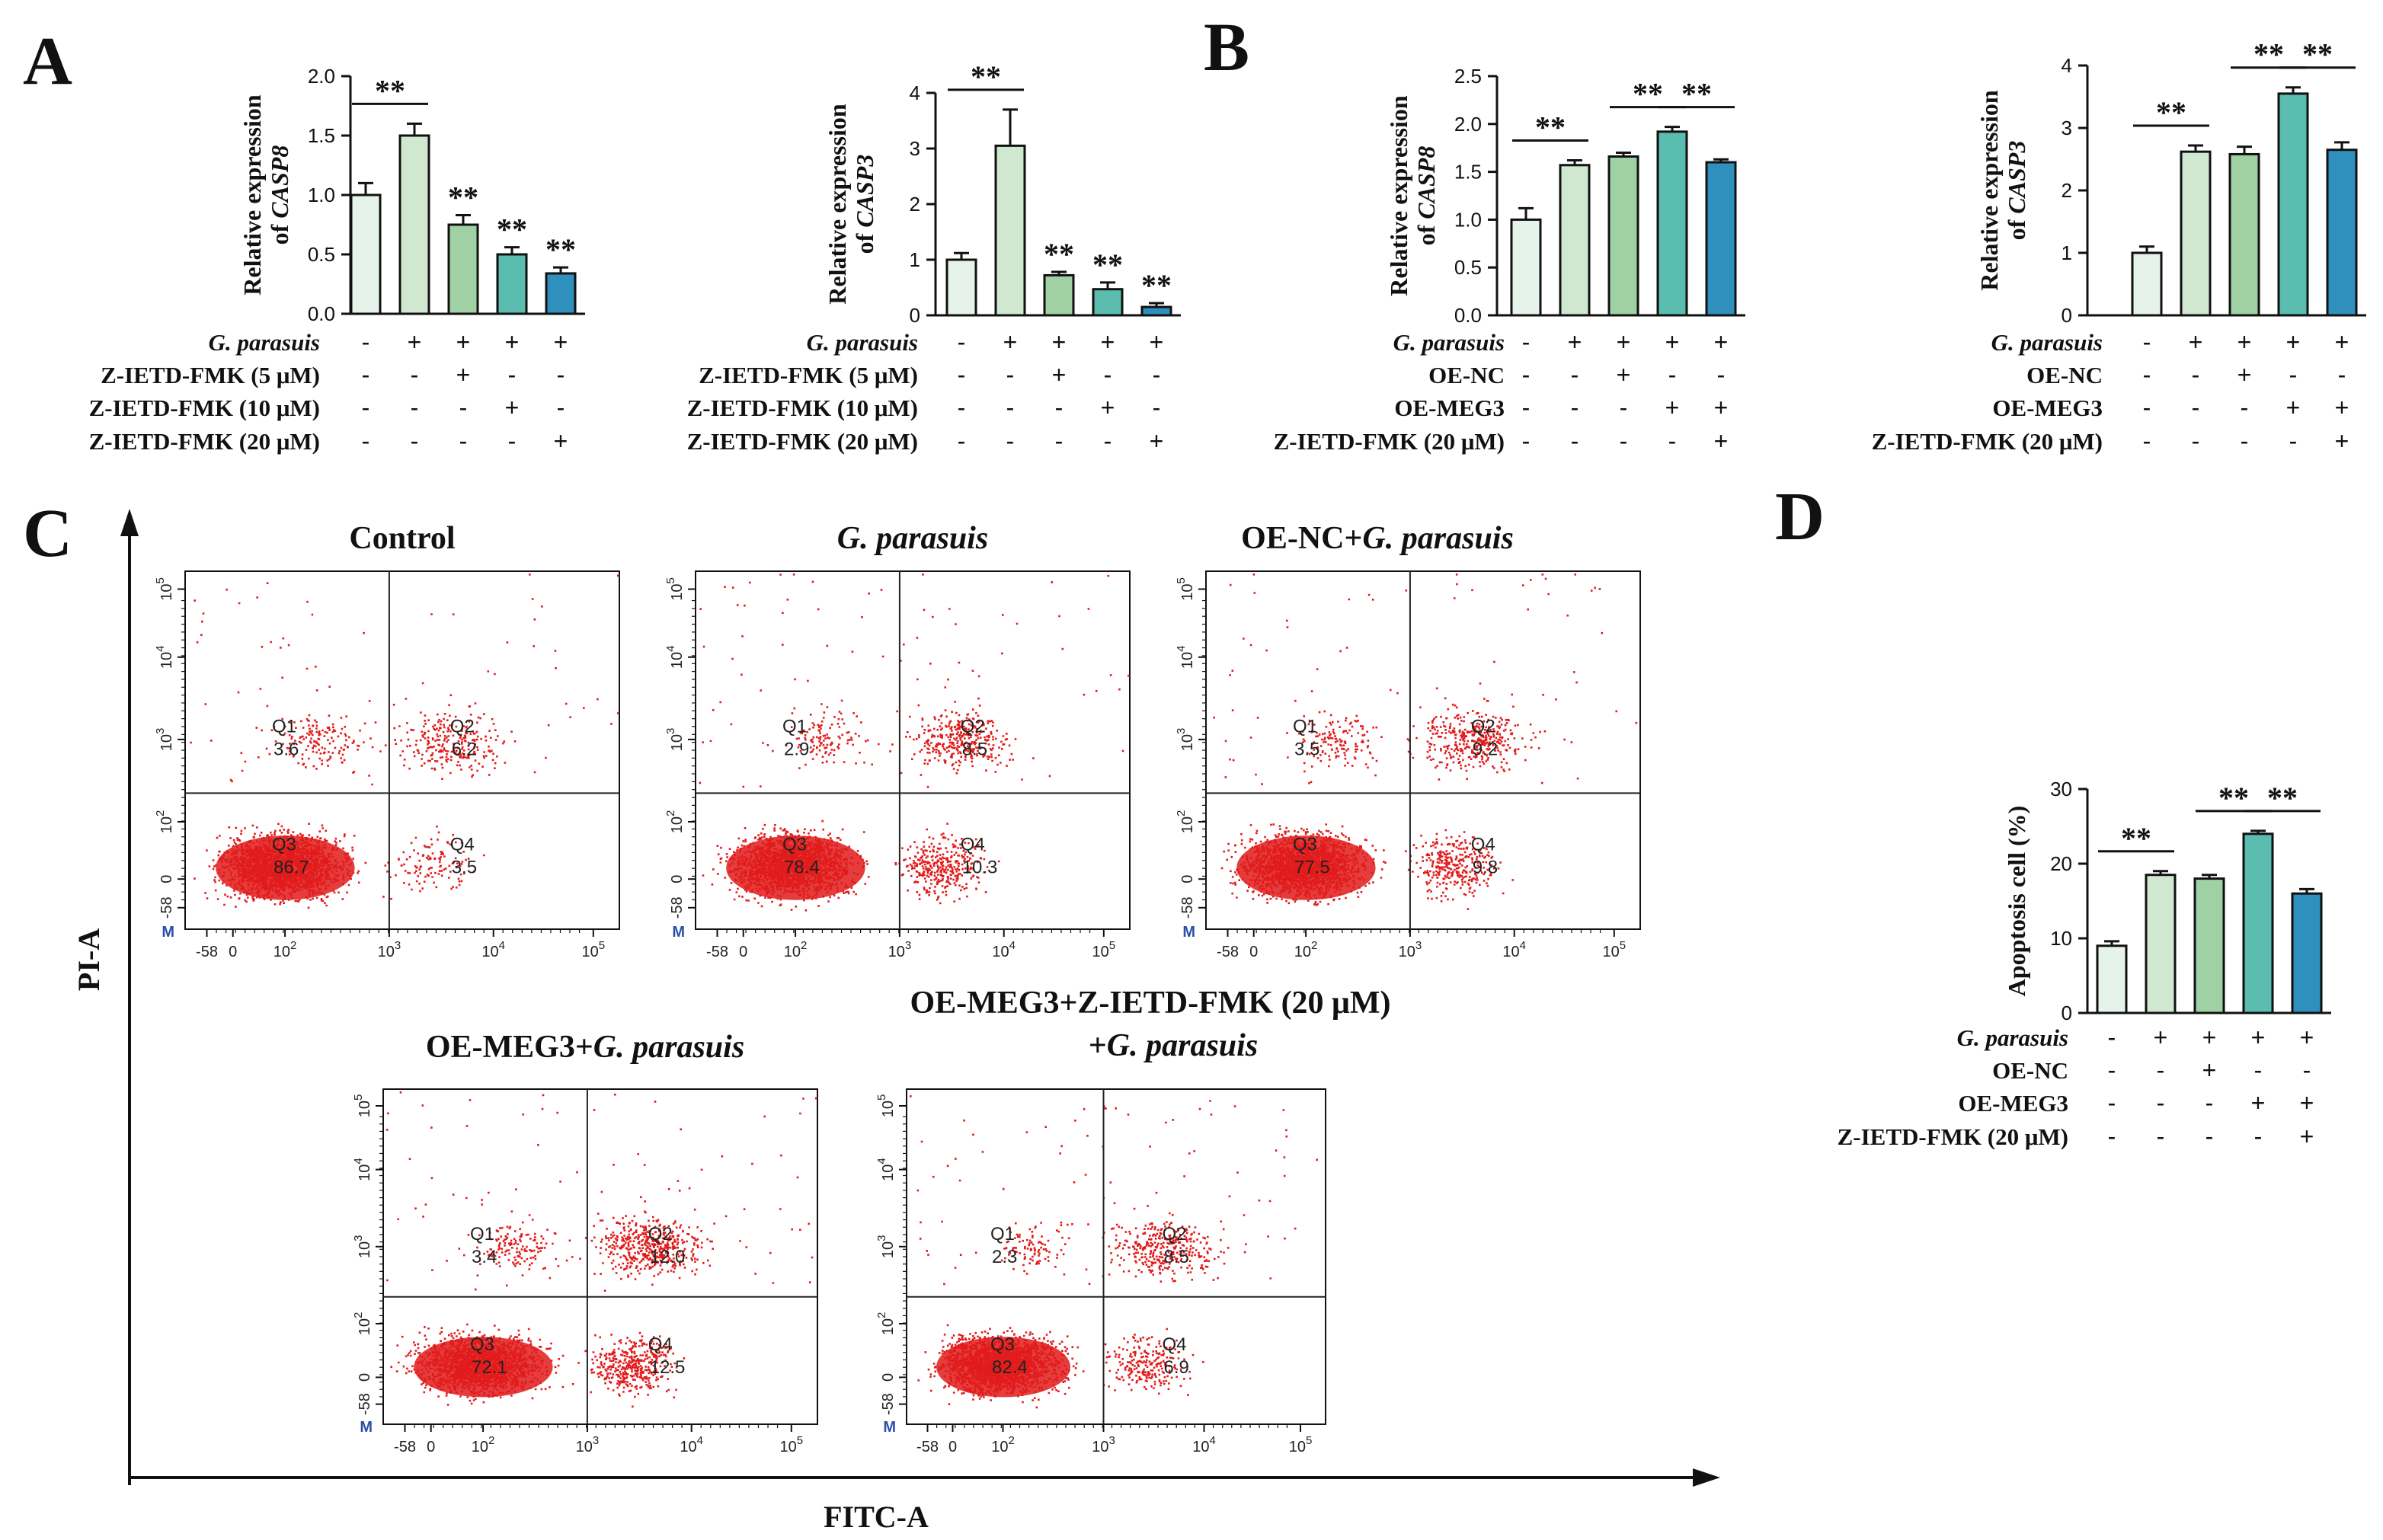 Image resolution: width=2383 pixels, height=1540 pixels. I want to click on flow-title2-italic: G. parasuis, so click(1182, 1045).